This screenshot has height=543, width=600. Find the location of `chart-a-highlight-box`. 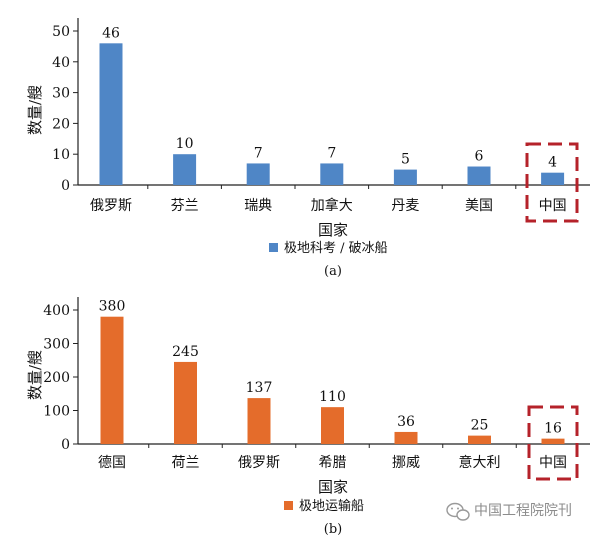

chart-a-highlight-box is located at coordinates (552, 182).